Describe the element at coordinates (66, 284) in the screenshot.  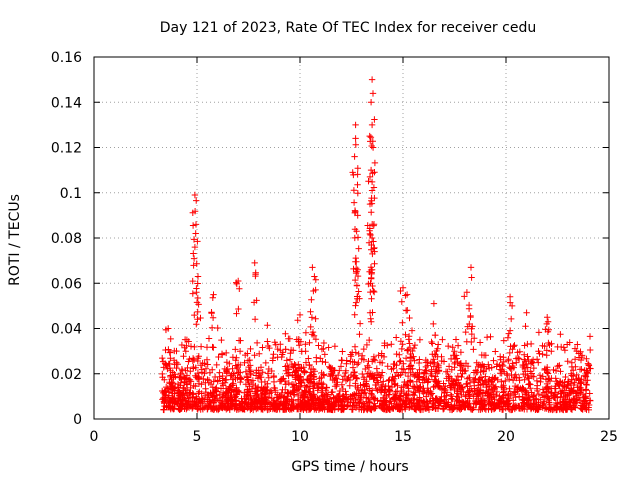
I see `y-tick-label: 0.06` at that location.